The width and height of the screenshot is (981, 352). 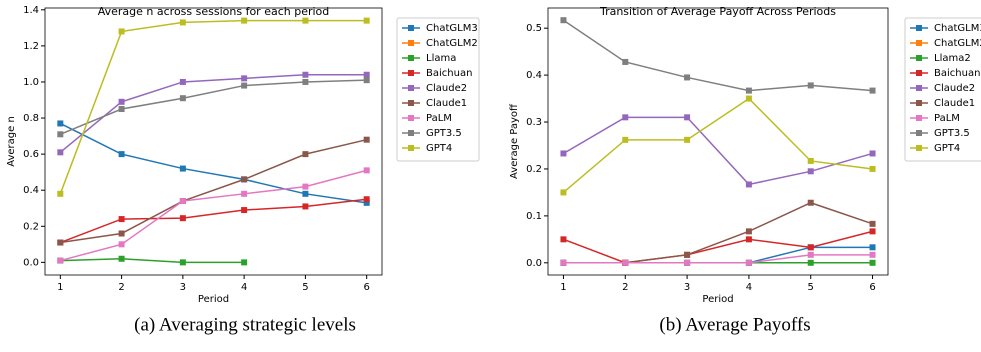 I want to click on legend-label: ChatGLM2, so click(x=452, y=43).